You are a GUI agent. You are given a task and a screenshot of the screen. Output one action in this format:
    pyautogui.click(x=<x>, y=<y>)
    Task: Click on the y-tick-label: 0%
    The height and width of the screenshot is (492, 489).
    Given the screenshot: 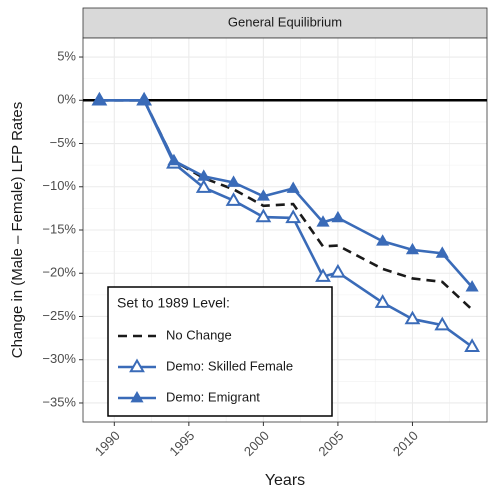 What is the action you would take?
    pyautogui.click(x=66, y=99)
    